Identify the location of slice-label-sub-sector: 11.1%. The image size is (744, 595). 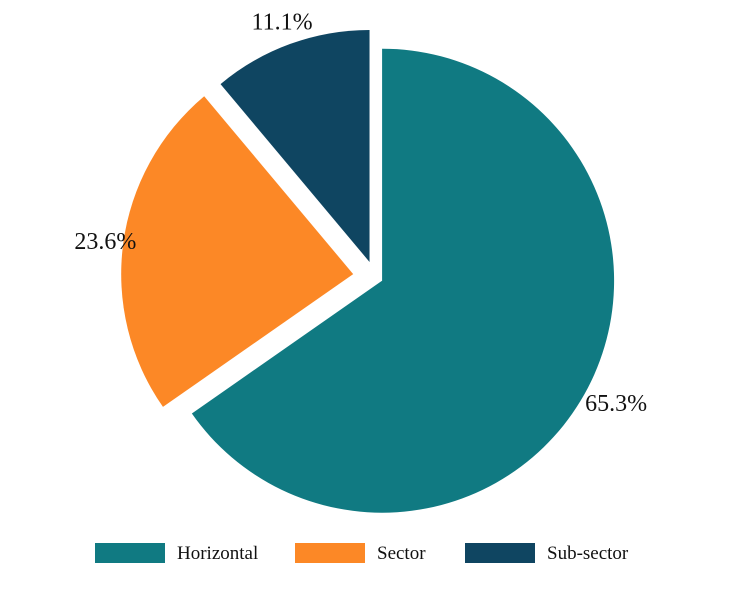
(282, 22).